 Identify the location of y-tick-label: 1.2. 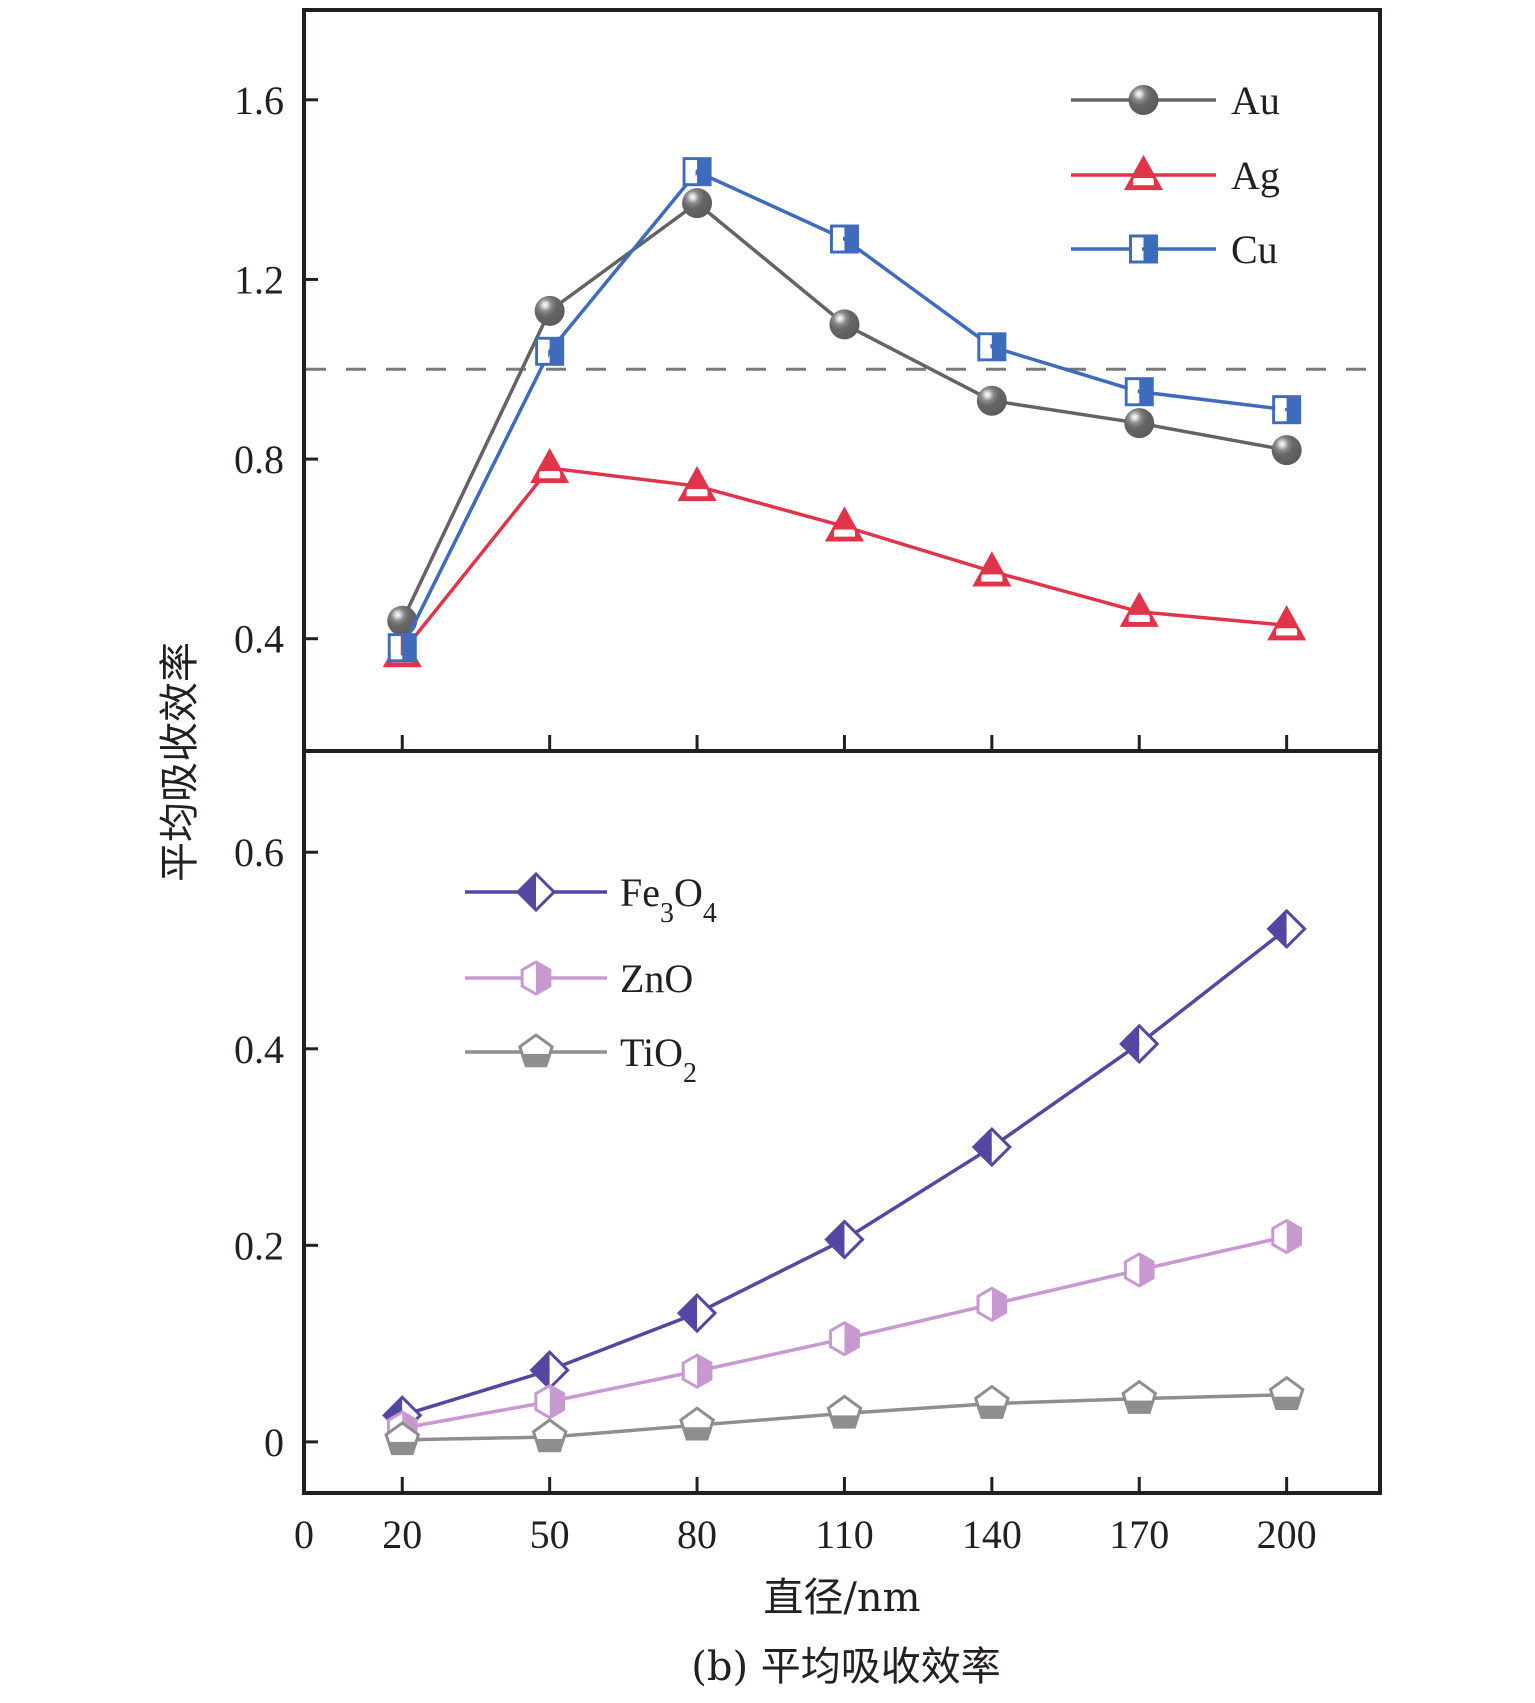
(259, 279).